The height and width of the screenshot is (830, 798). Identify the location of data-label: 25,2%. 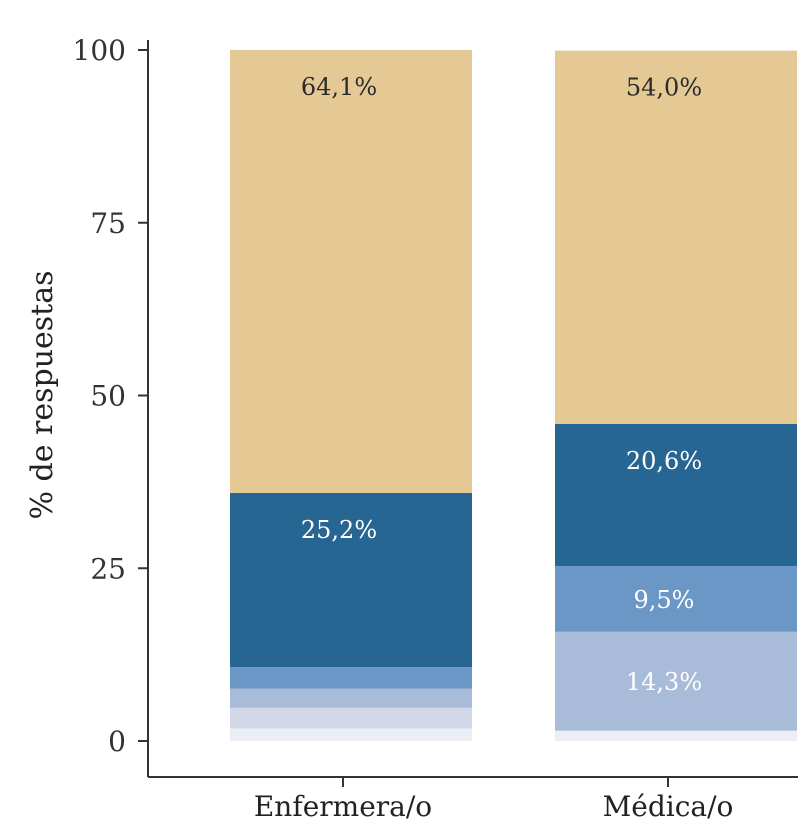
(339, 530).